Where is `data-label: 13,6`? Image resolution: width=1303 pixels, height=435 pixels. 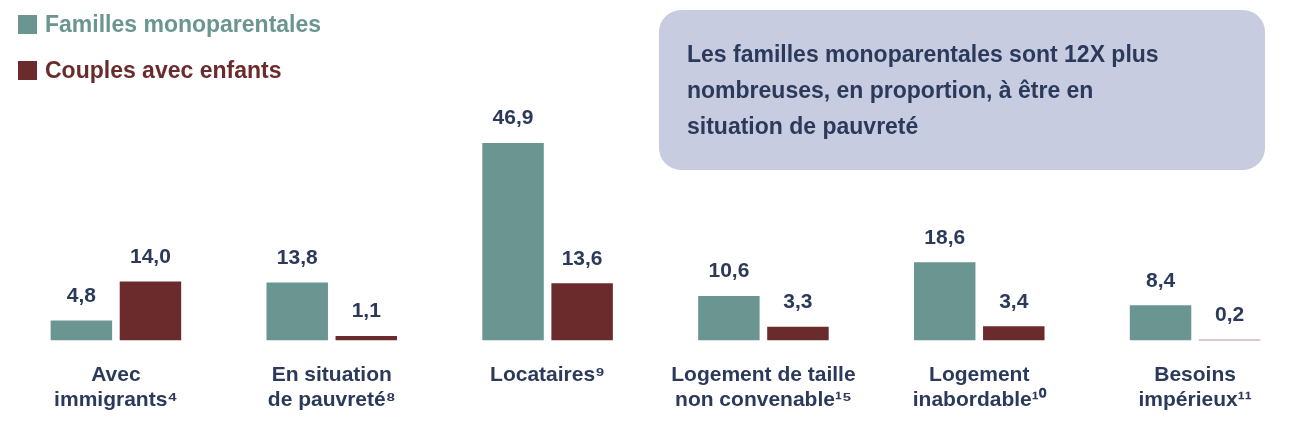
data-label: 13,6 is located at coordinates (582, 257).